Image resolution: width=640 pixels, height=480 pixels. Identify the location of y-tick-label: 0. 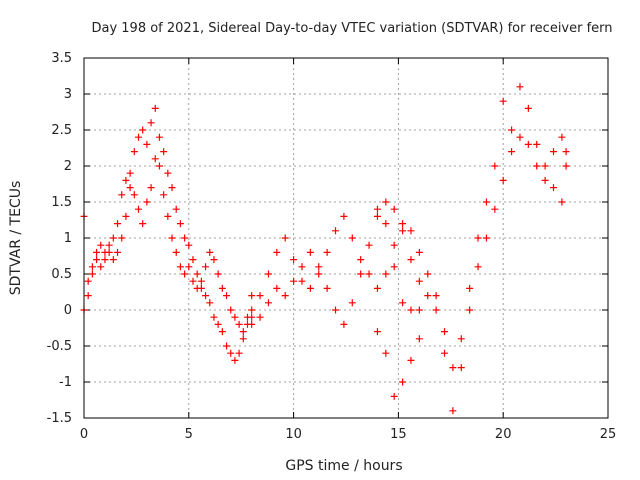
(68, 310).